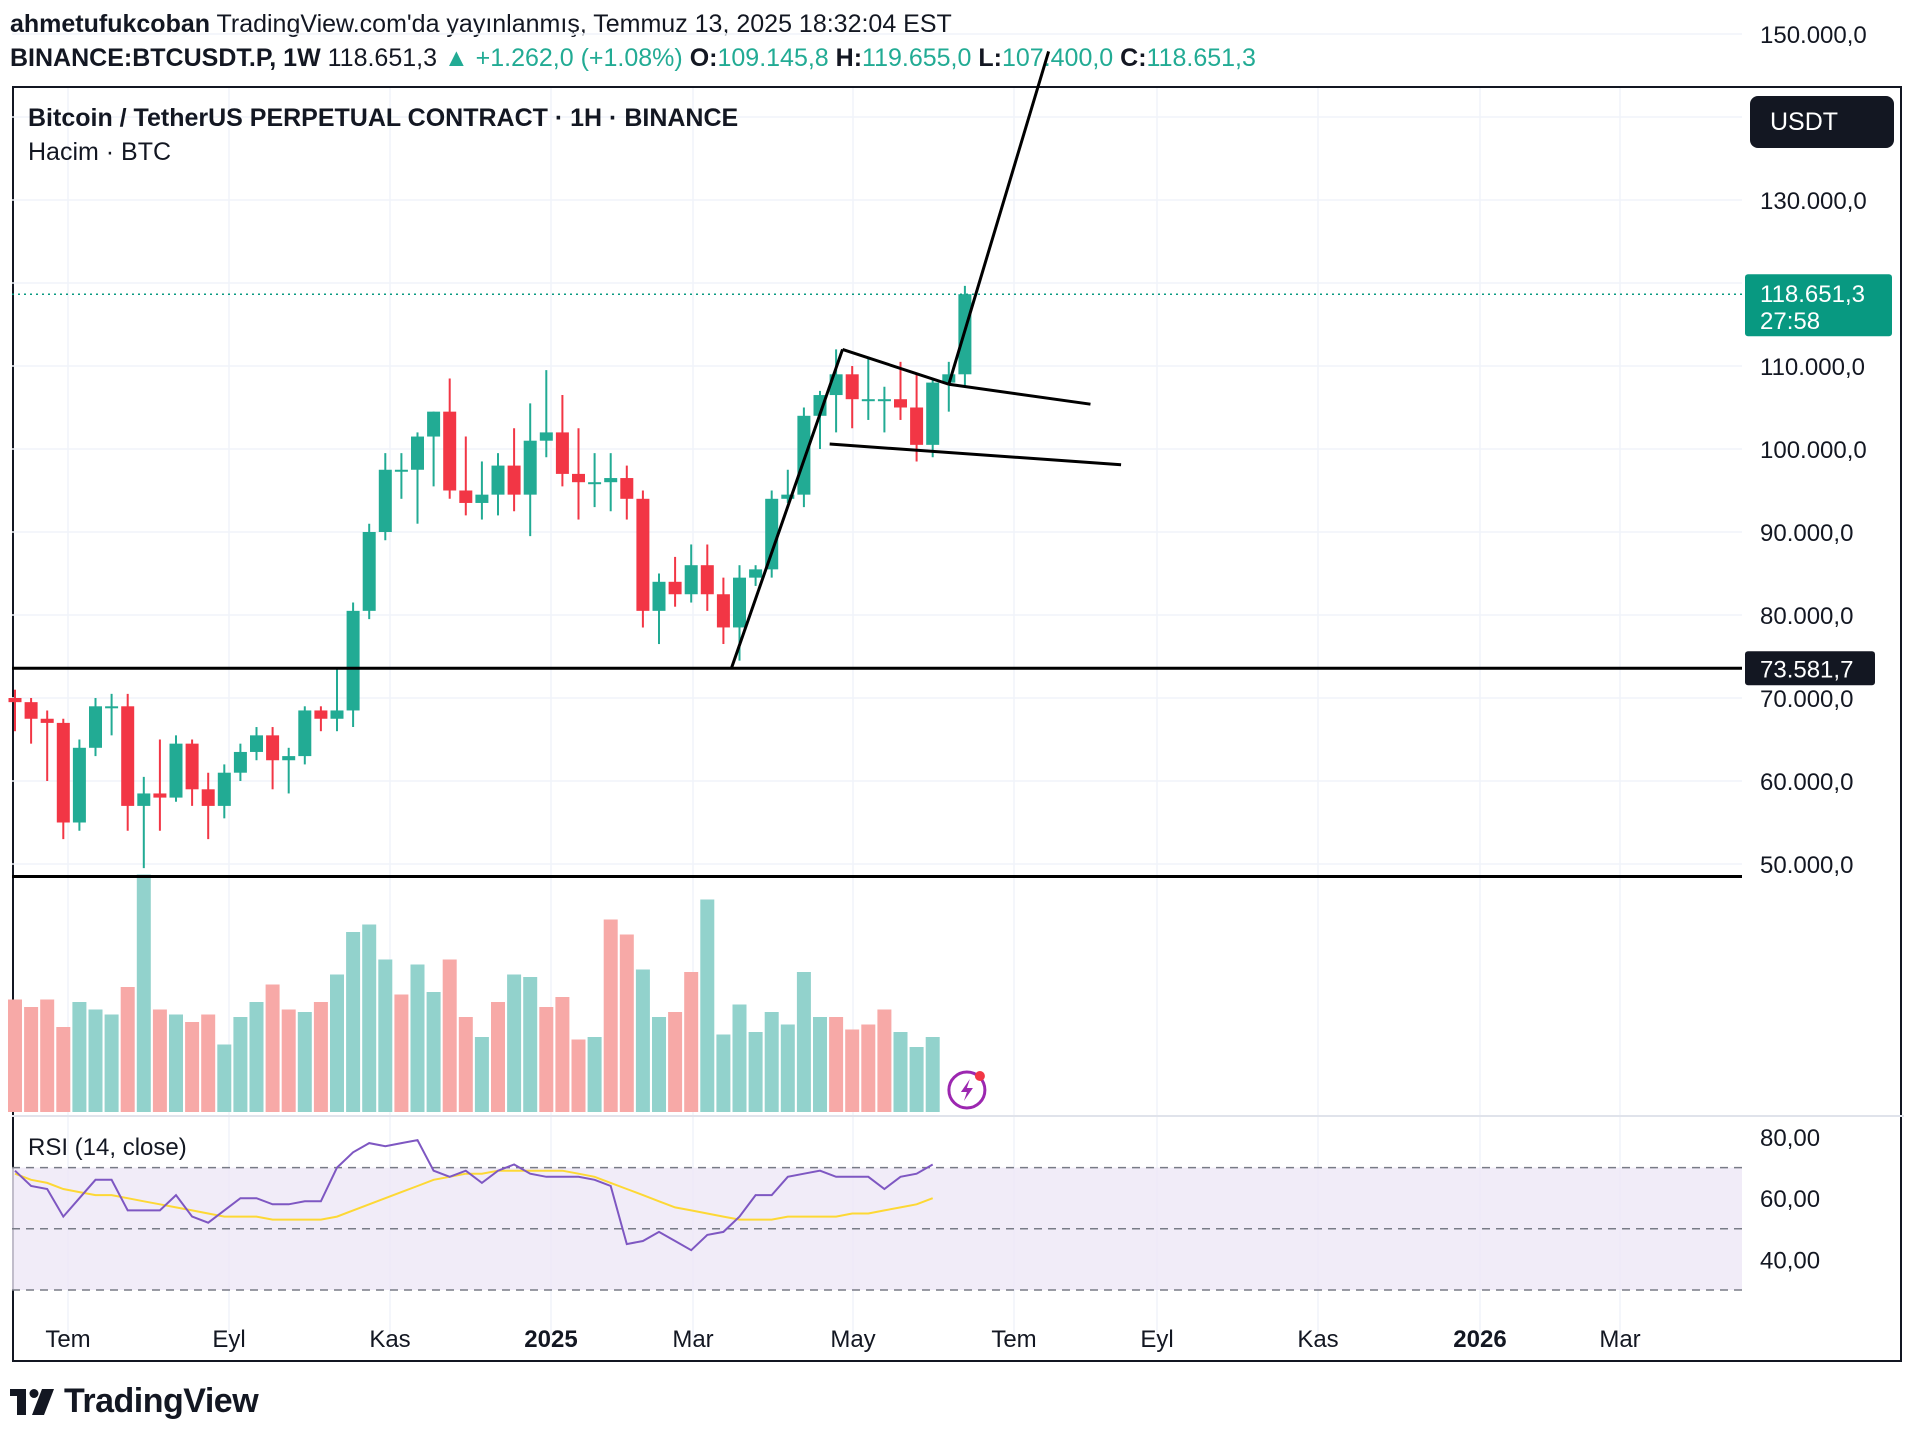 This screenshot has width=1916, height=1438. Describe the element at coordinates (1790, 1260) in the screenshot. I see `rsi-axis-label: 40,00` at that location.